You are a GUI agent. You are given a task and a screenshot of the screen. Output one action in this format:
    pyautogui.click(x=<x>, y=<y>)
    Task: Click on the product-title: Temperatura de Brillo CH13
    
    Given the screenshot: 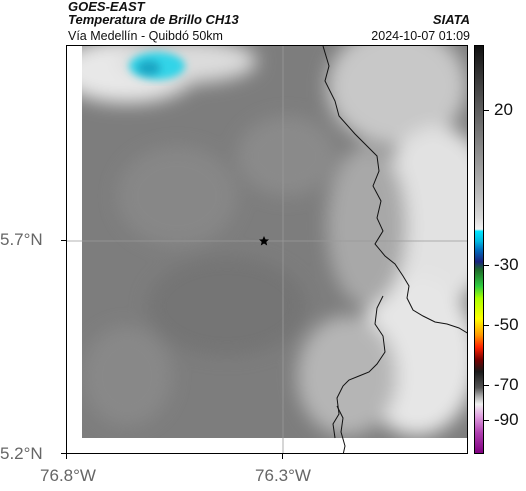 What is the action you would take?
    pyautogui.click(x=153, y=19)
    